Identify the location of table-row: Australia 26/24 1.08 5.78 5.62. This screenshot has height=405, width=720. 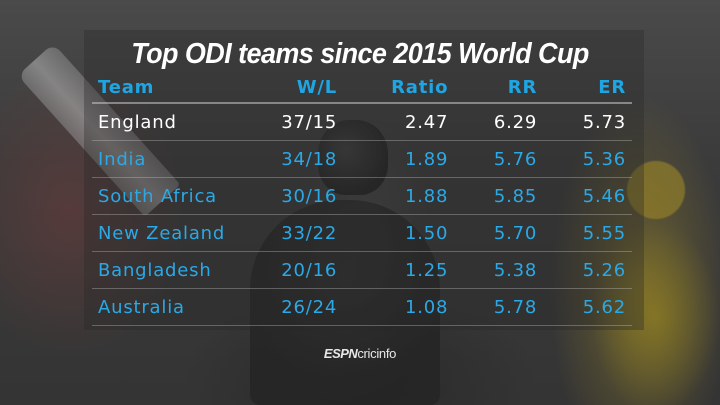
(362, 307).